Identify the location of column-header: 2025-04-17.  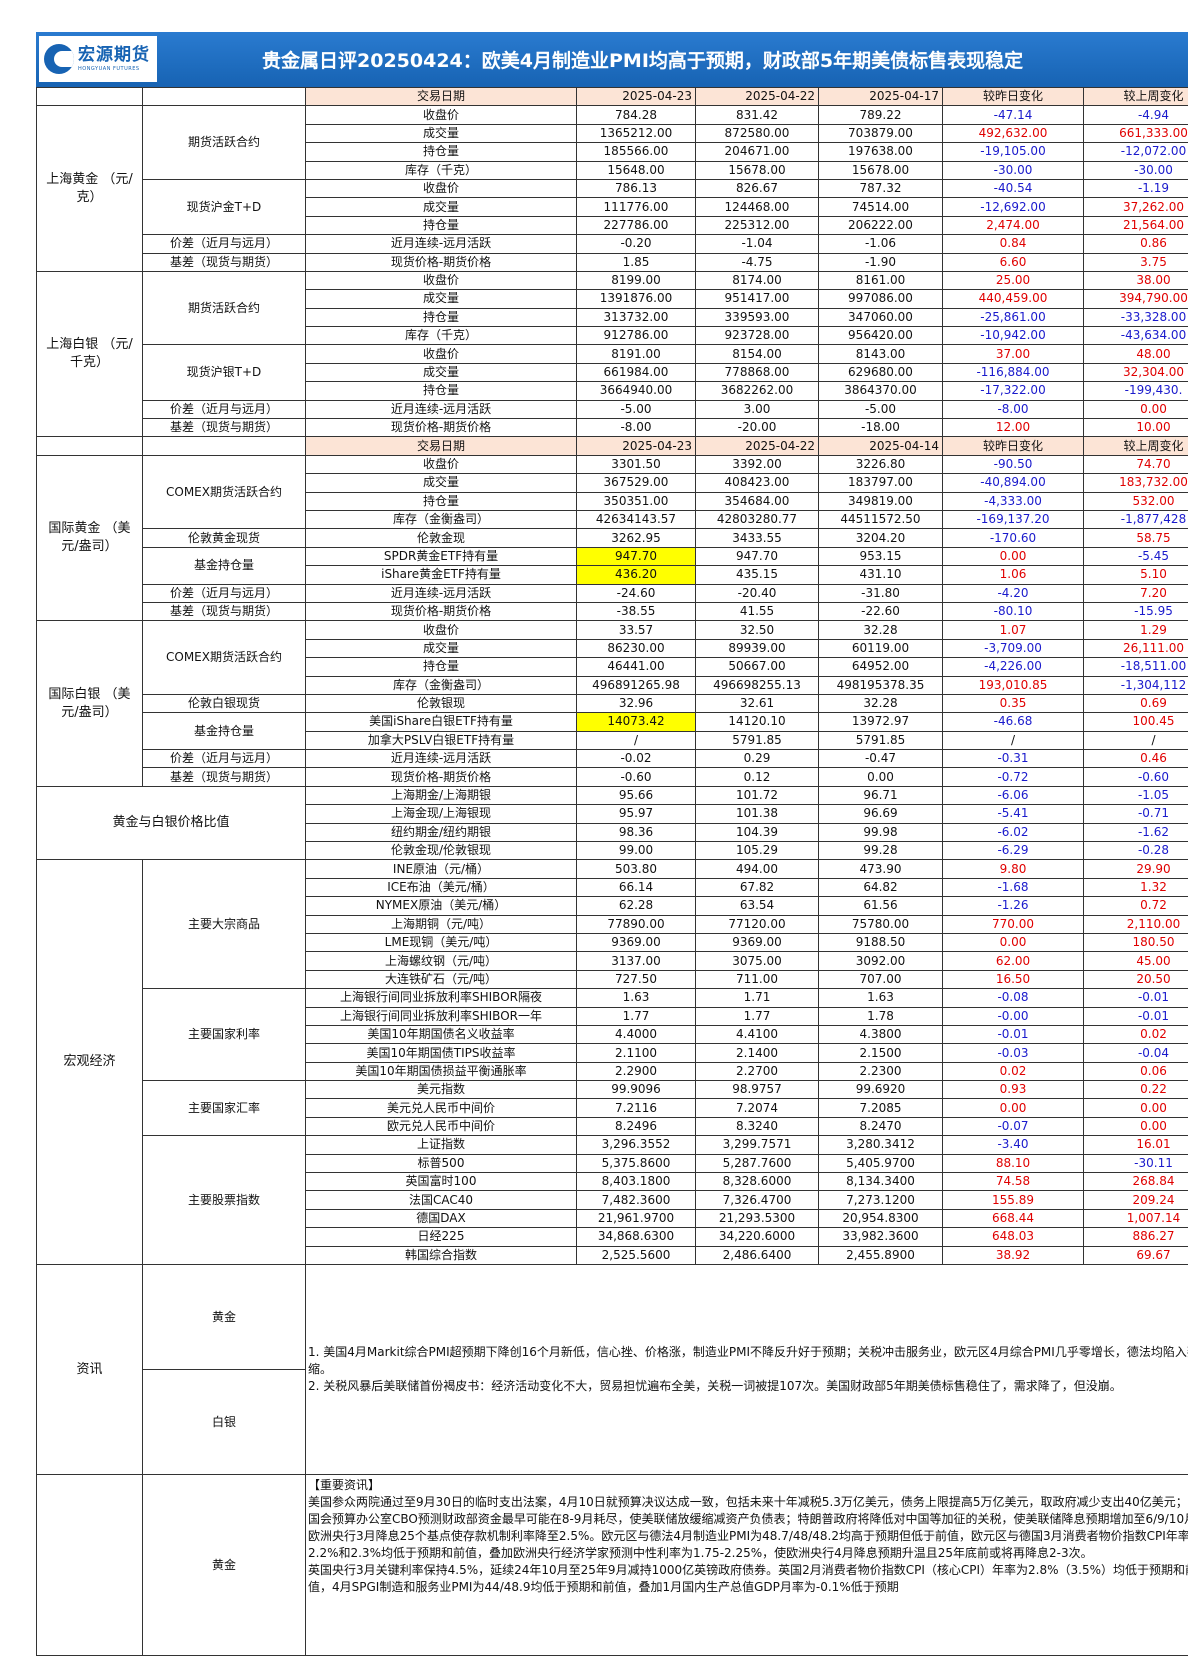
(880, 97).